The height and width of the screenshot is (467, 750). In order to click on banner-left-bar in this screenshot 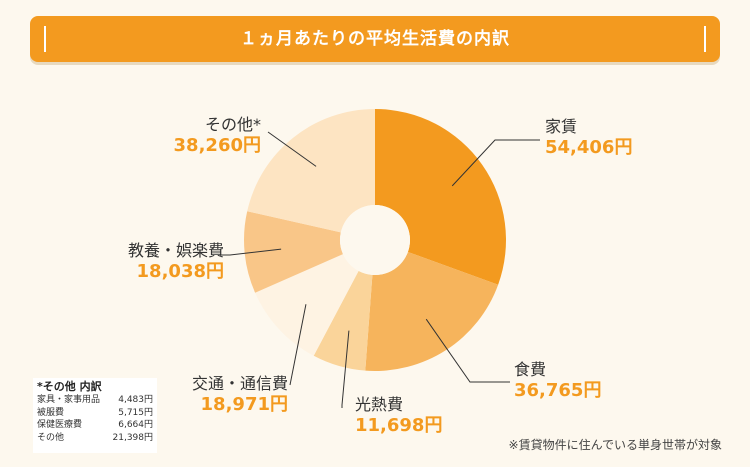, I will do `click(45, 39)`.